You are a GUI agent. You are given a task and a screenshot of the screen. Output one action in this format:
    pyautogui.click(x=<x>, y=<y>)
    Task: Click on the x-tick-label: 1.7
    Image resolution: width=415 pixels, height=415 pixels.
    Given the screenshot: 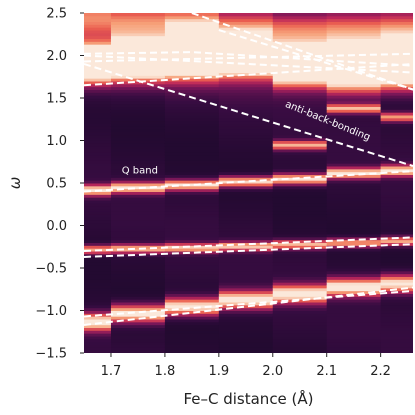 What is the action you would take?
    pyautogui.click(x=111, y=371)
    